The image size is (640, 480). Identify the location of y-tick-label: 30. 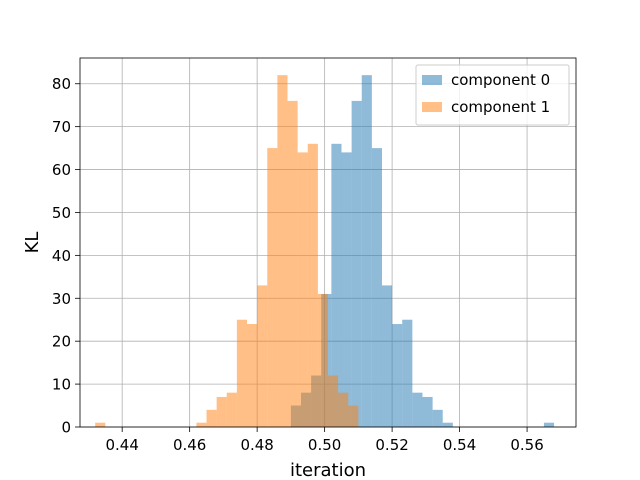
(61, 299).